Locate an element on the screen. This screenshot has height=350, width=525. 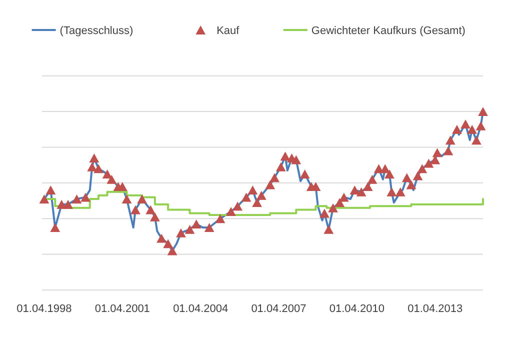
legend-label: (Tagesschluss) is located at coordinates (97, 31).